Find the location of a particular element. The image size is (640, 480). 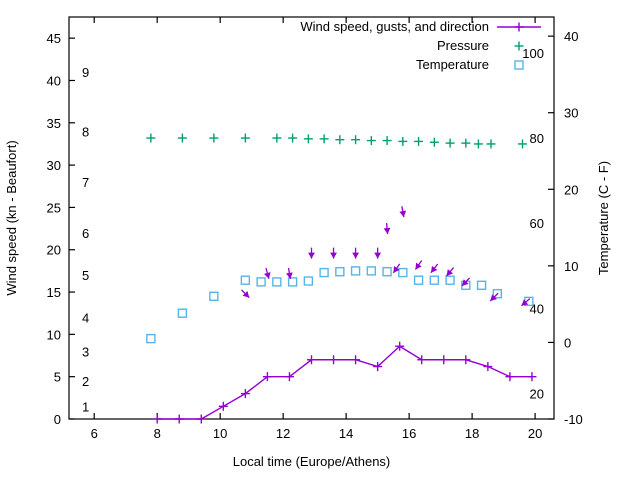

y2-tick-label: 40 is located at coordinates (571, 36).